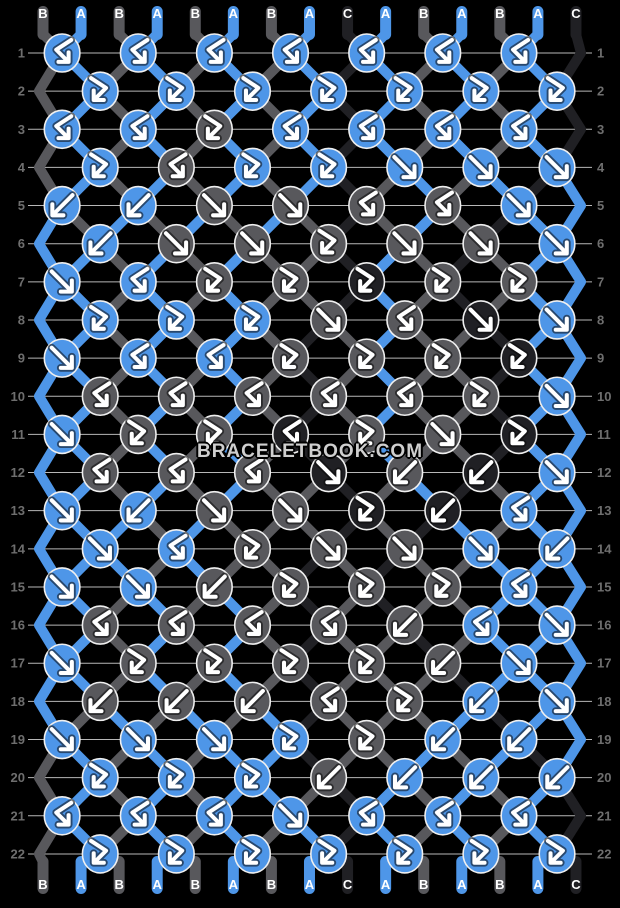 The height and width of the screenshot is (908, 620). I want to click on knot-arrow-f-r19-c2, so click(138, 739).